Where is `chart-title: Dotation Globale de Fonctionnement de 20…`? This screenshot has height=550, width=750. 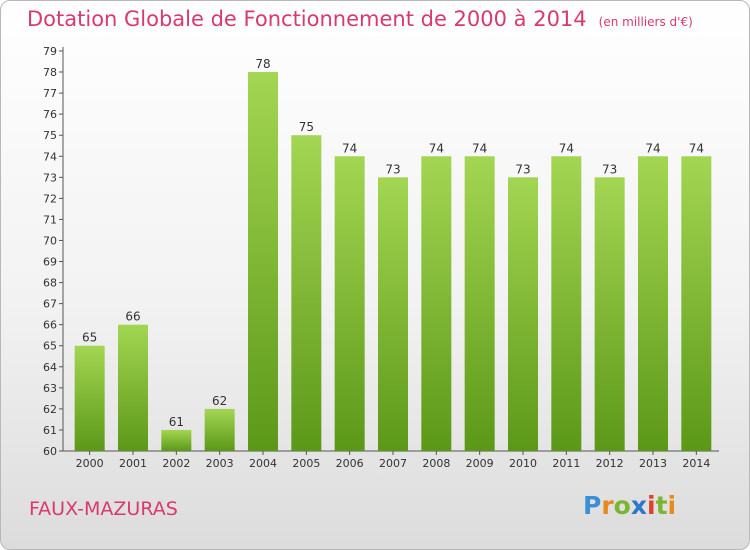
chart-title: Dotation Globale de Fonctionnement de 20… is located at coordinates (360, 19).